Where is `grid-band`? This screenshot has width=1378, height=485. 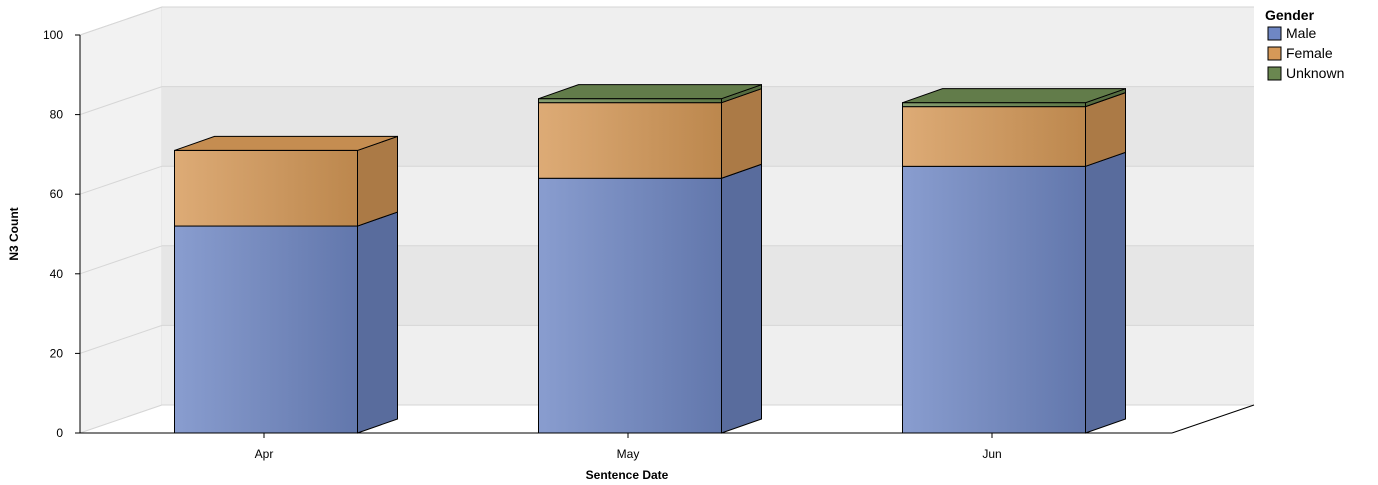 grid-band is located at coordinates (708, 47).